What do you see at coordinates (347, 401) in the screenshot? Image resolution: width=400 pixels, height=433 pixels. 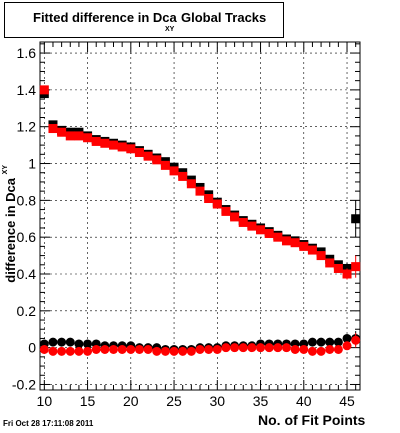 I see `x-tick-label: 45` at bounding box center [347, 401].